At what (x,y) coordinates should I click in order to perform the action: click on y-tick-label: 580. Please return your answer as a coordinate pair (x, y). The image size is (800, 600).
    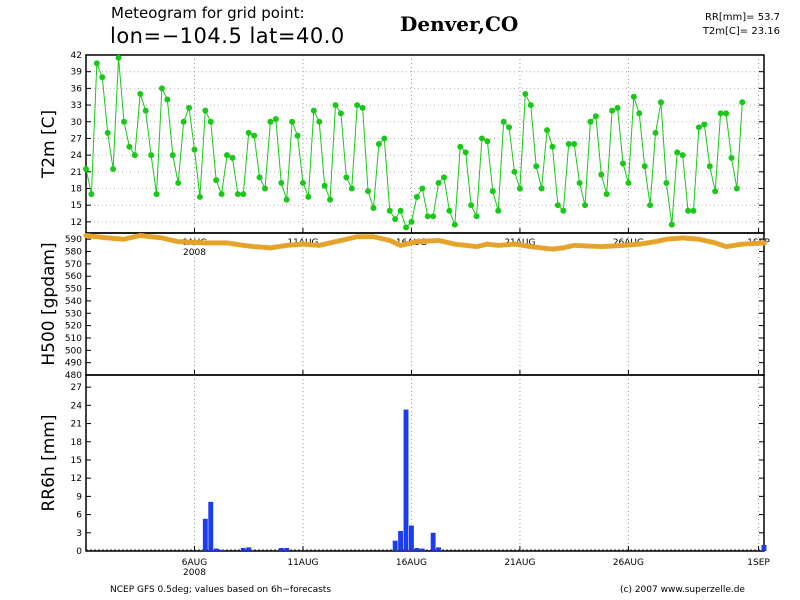
    Looking at the image, I should click on (73, 253).